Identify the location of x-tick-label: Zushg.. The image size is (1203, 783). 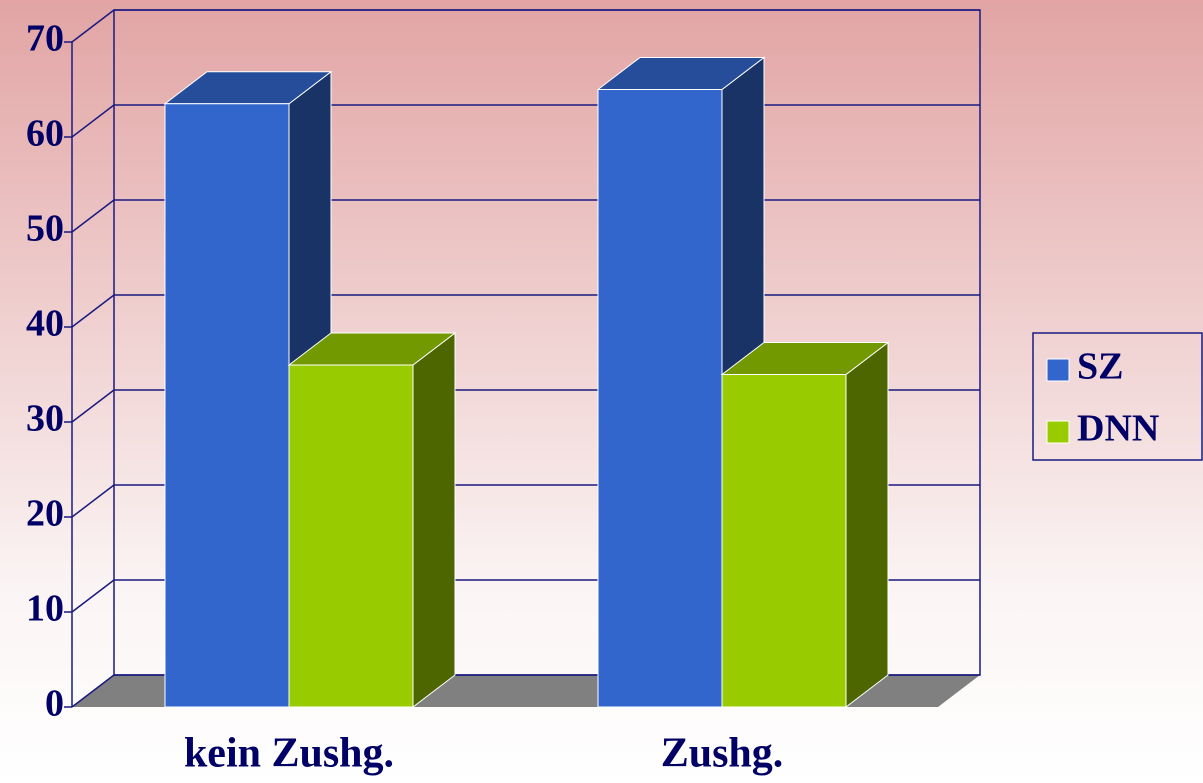
(722, 754).